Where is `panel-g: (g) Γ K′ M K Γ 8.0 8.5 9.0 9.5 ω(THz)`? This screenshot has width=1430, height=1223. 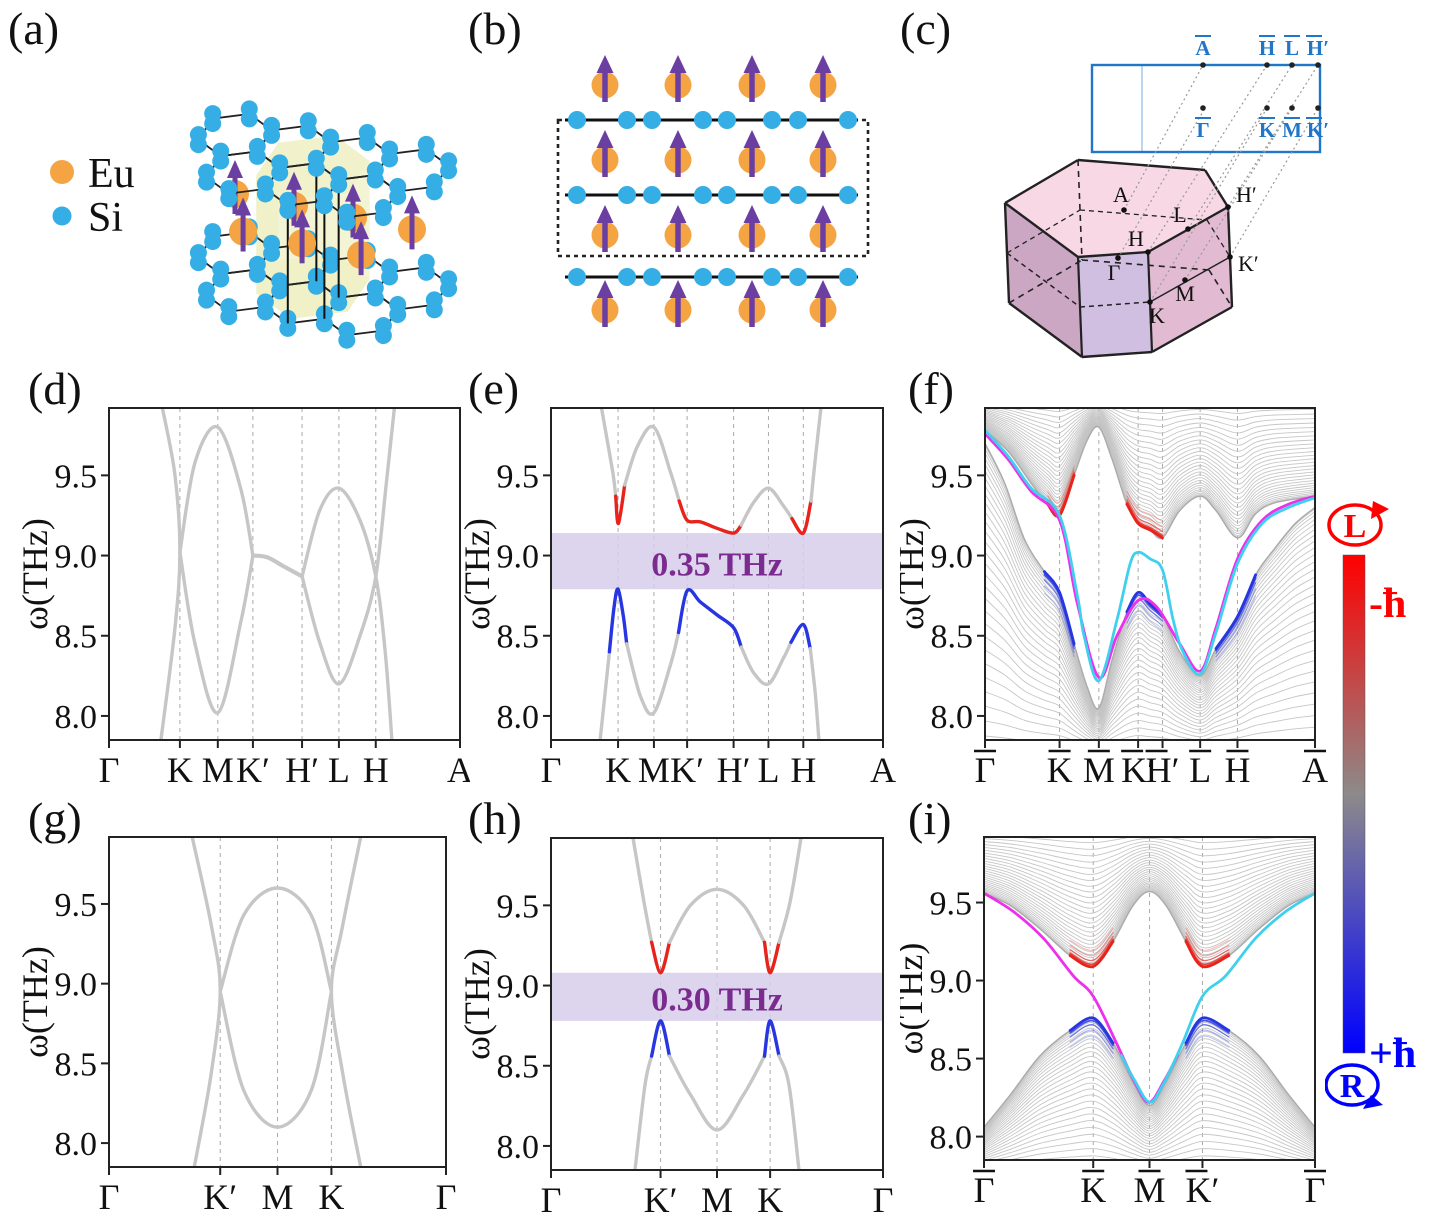
panel-g: (g) Γ K′ M K Γ 8.0 8.5 9.0 9.5 ω(THz) is located at coordinates (245, 1006).